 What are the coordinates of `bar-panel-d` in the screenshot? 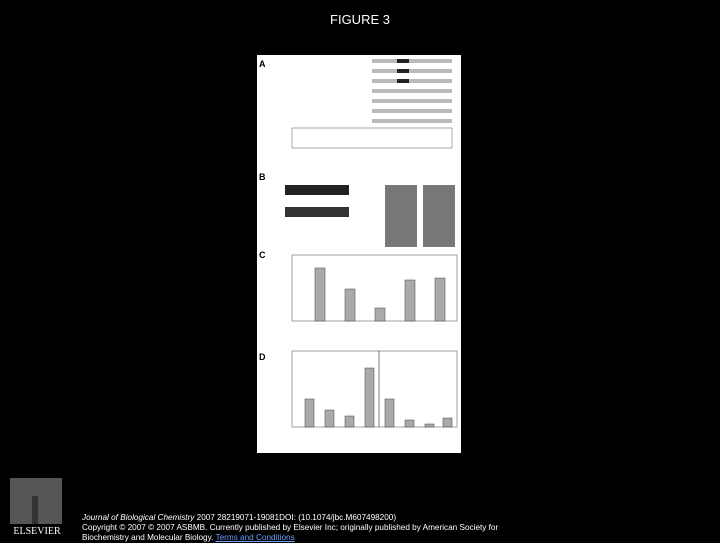 It's located at (374, 389).